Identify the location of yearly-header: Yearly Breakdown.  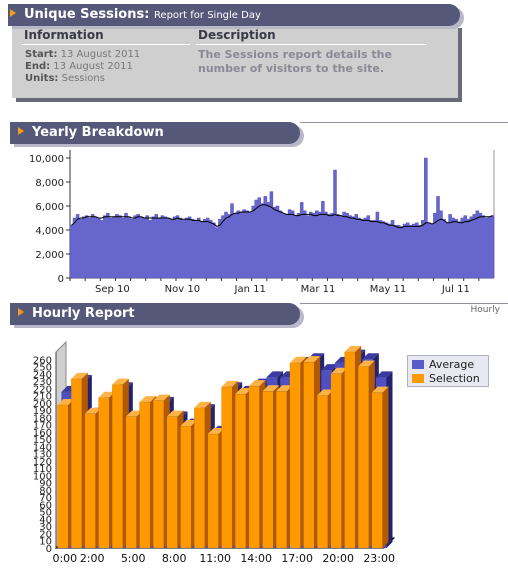
(155, 133).